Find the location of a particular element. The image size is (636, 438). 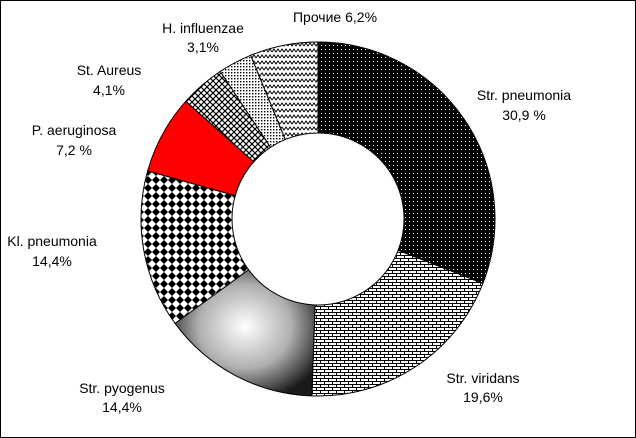

data-label-category: Str. pneumonia is located at coordinates (524, 95).